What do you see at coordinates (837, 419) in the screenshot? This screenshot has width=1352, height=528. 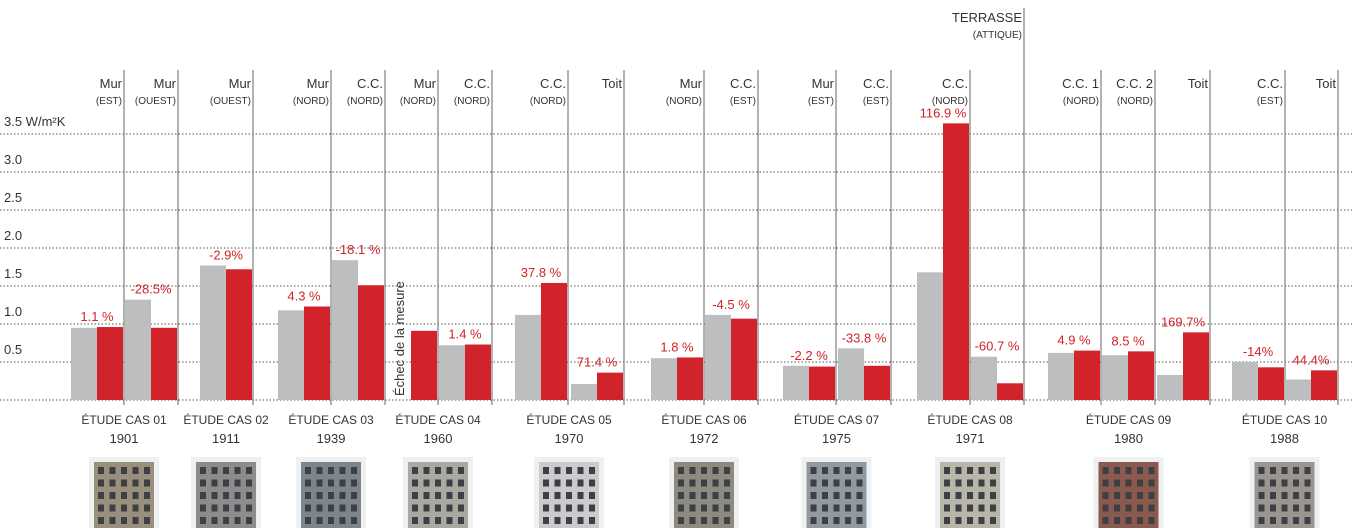 I see `case-label: ÉTUDE CAS 07` at bounding box center [837, 419].